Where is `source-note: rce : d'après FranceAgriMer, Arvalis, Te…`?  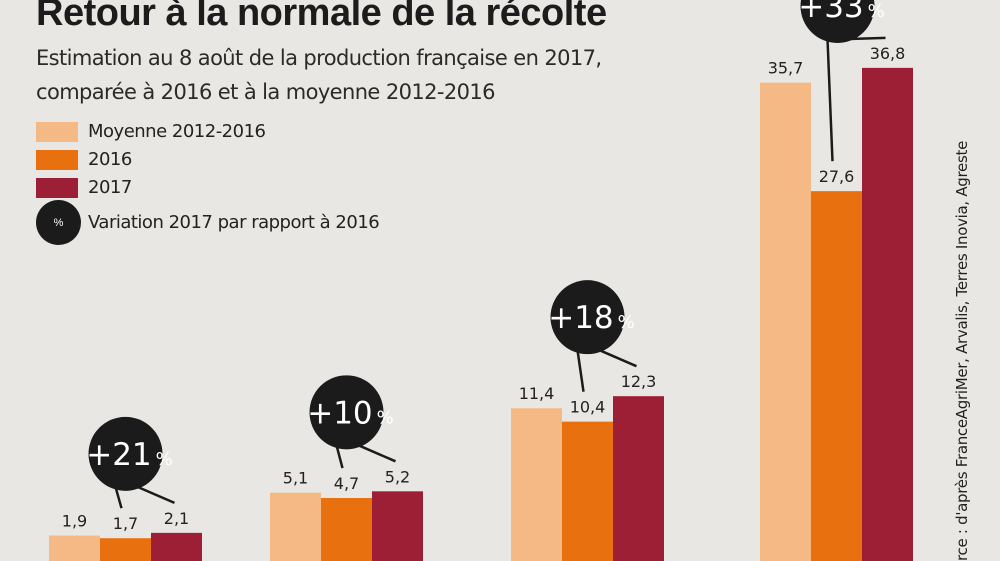
source-note: rce : d'après FranceAgriMer, Arvalis, Te… is located at coordinates (962, 350).